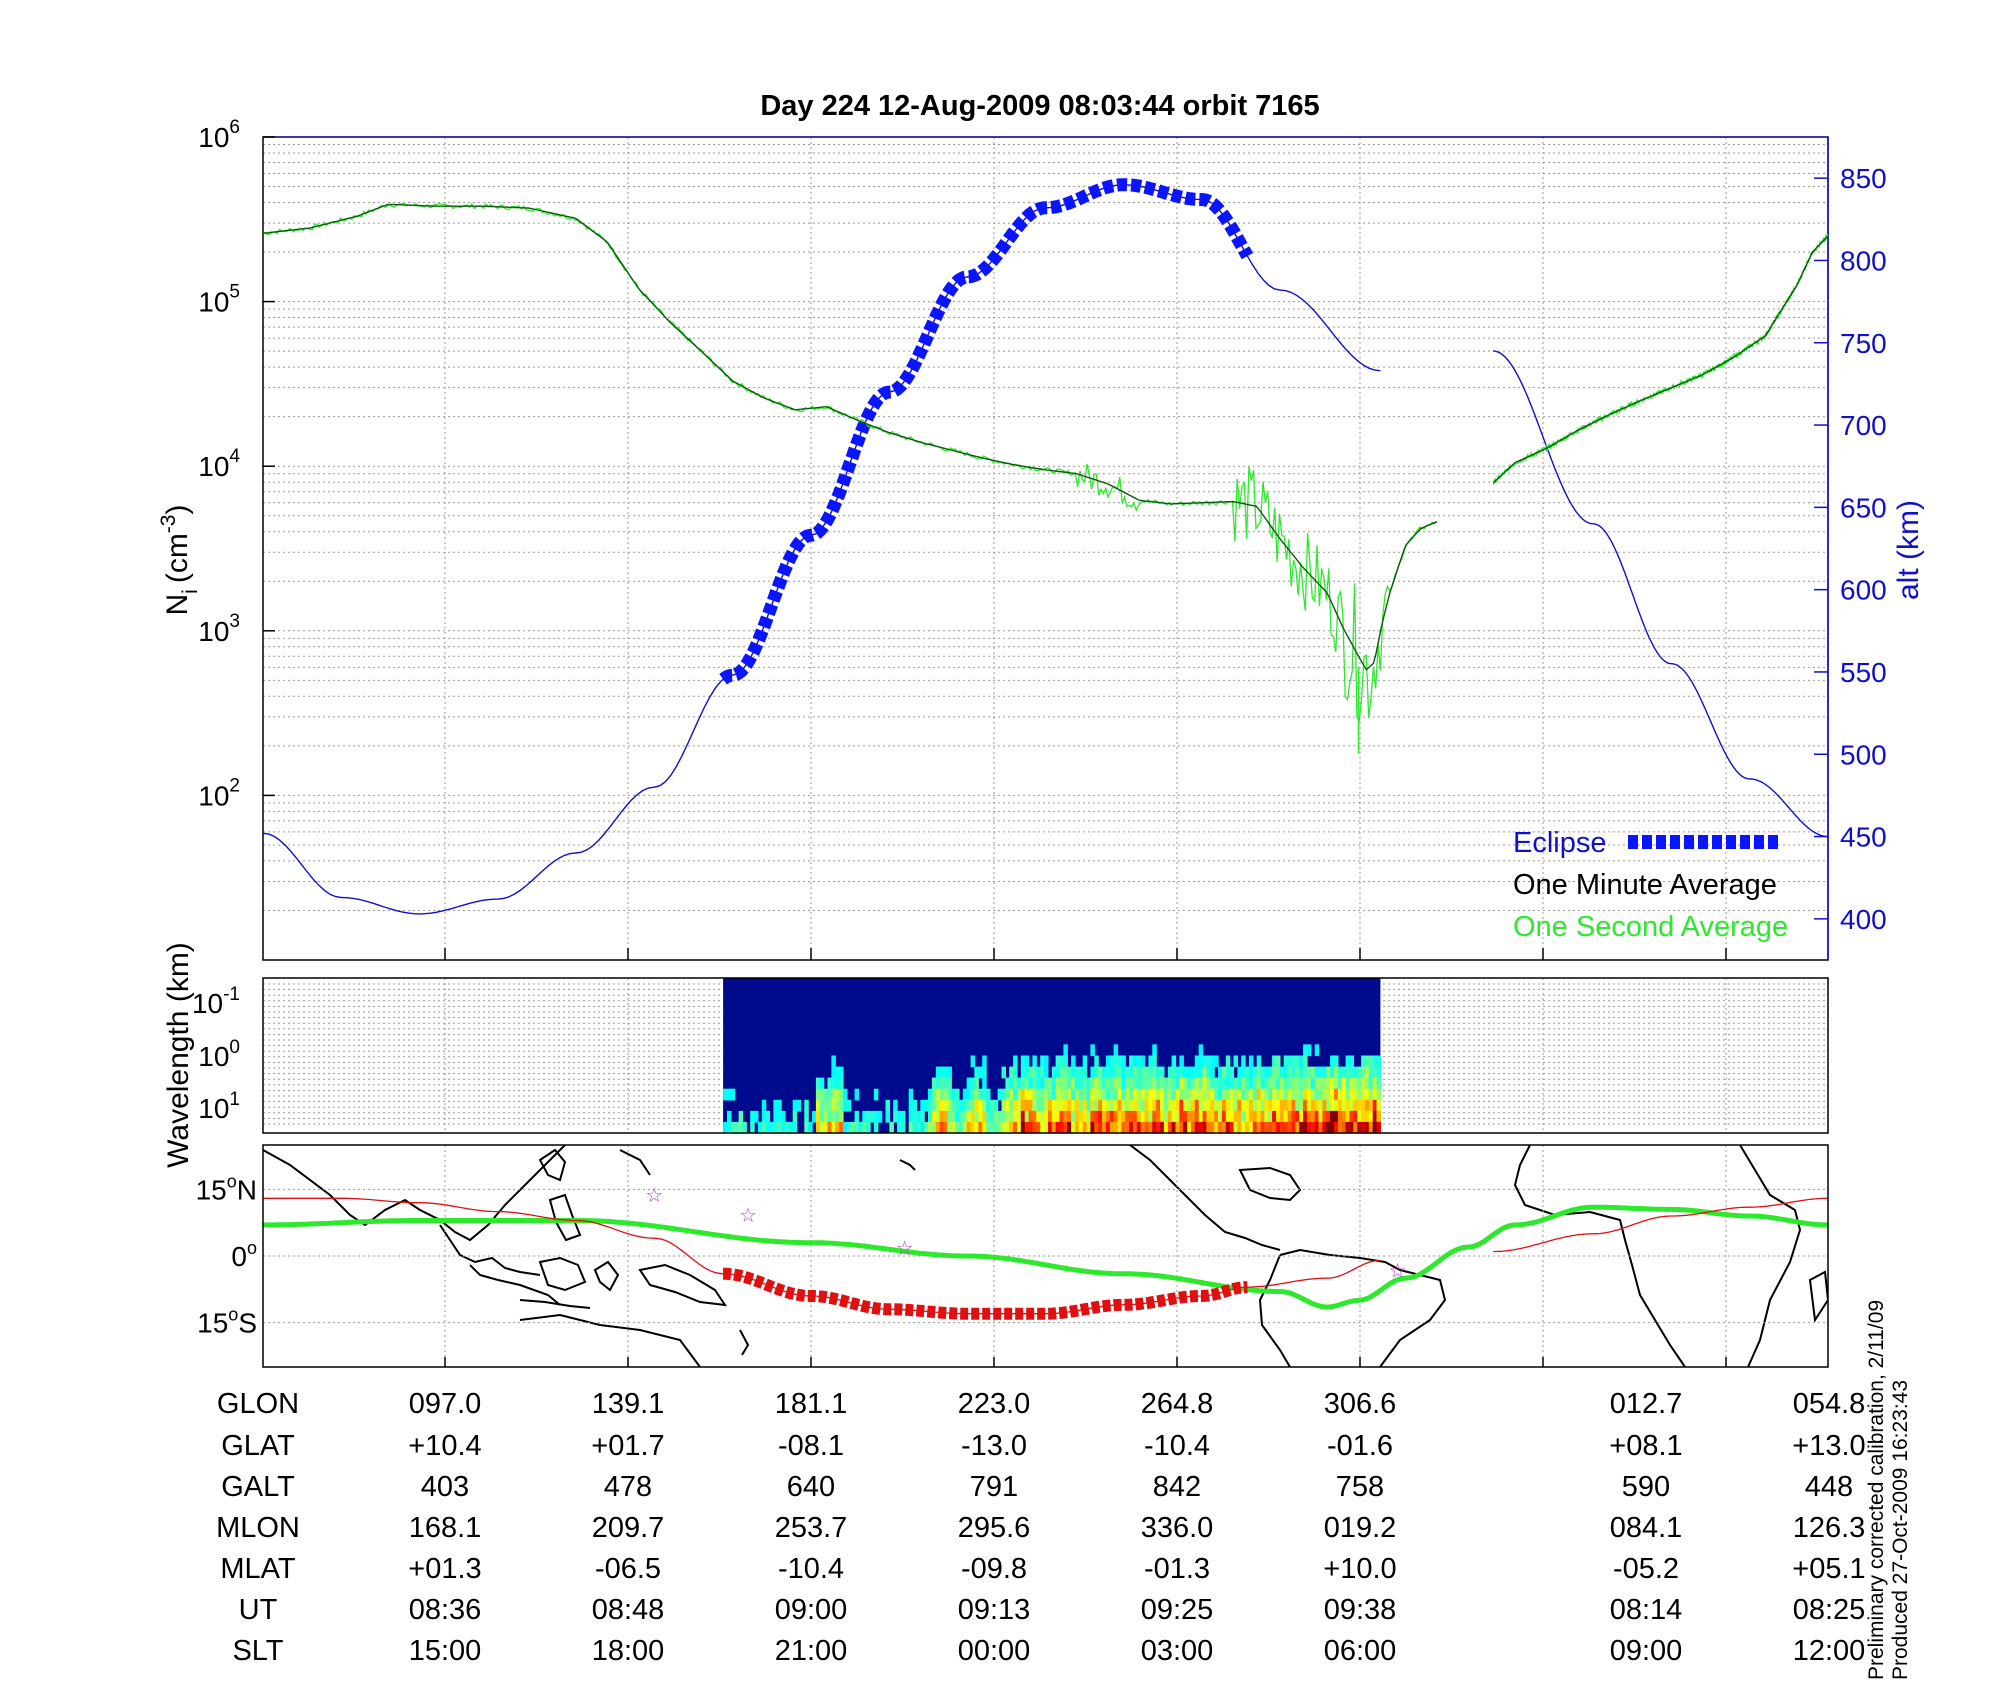 The height and width of the screenshot is (1700, 2000). I want to click on table-cell: 09:00, so click(811, 1610).